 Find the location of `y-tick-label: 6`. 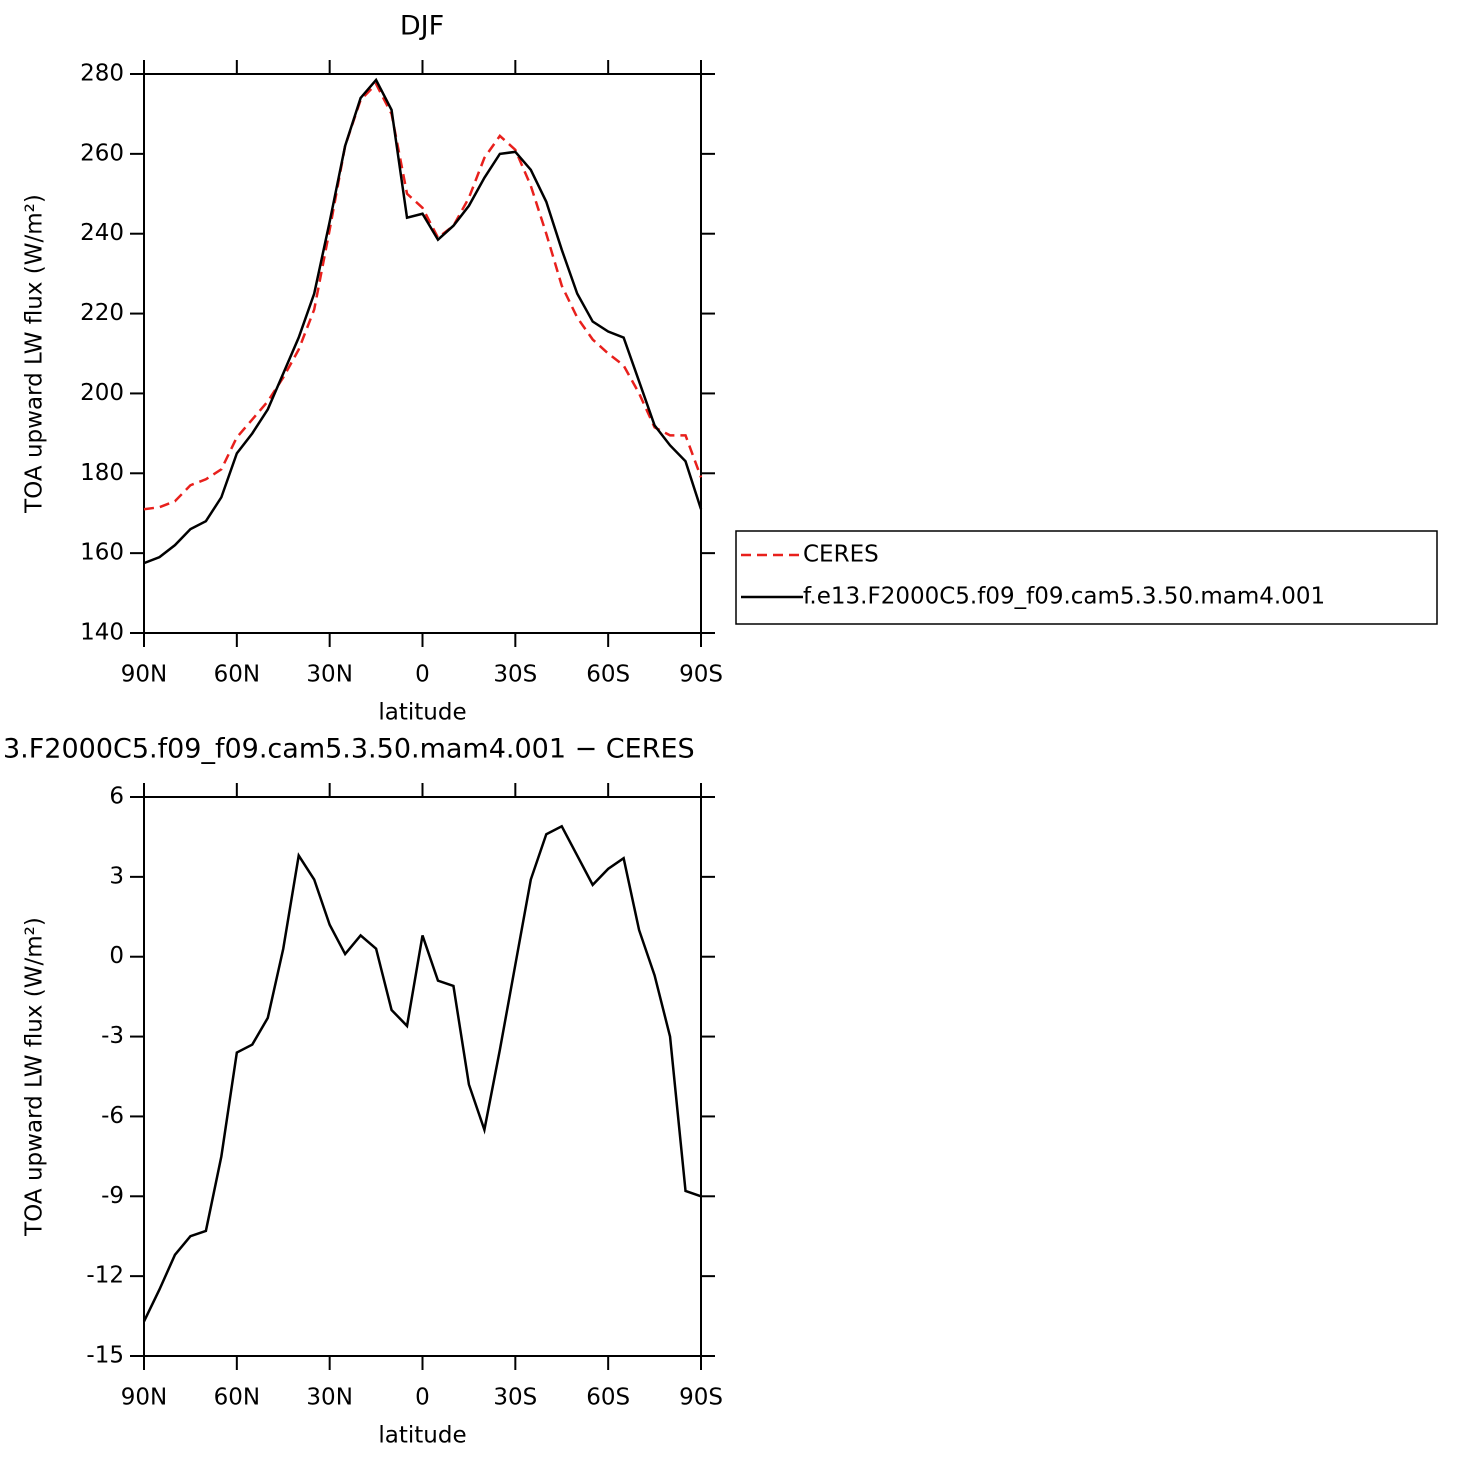

y-tick-label: 6 is located at coordinates (116, 797).